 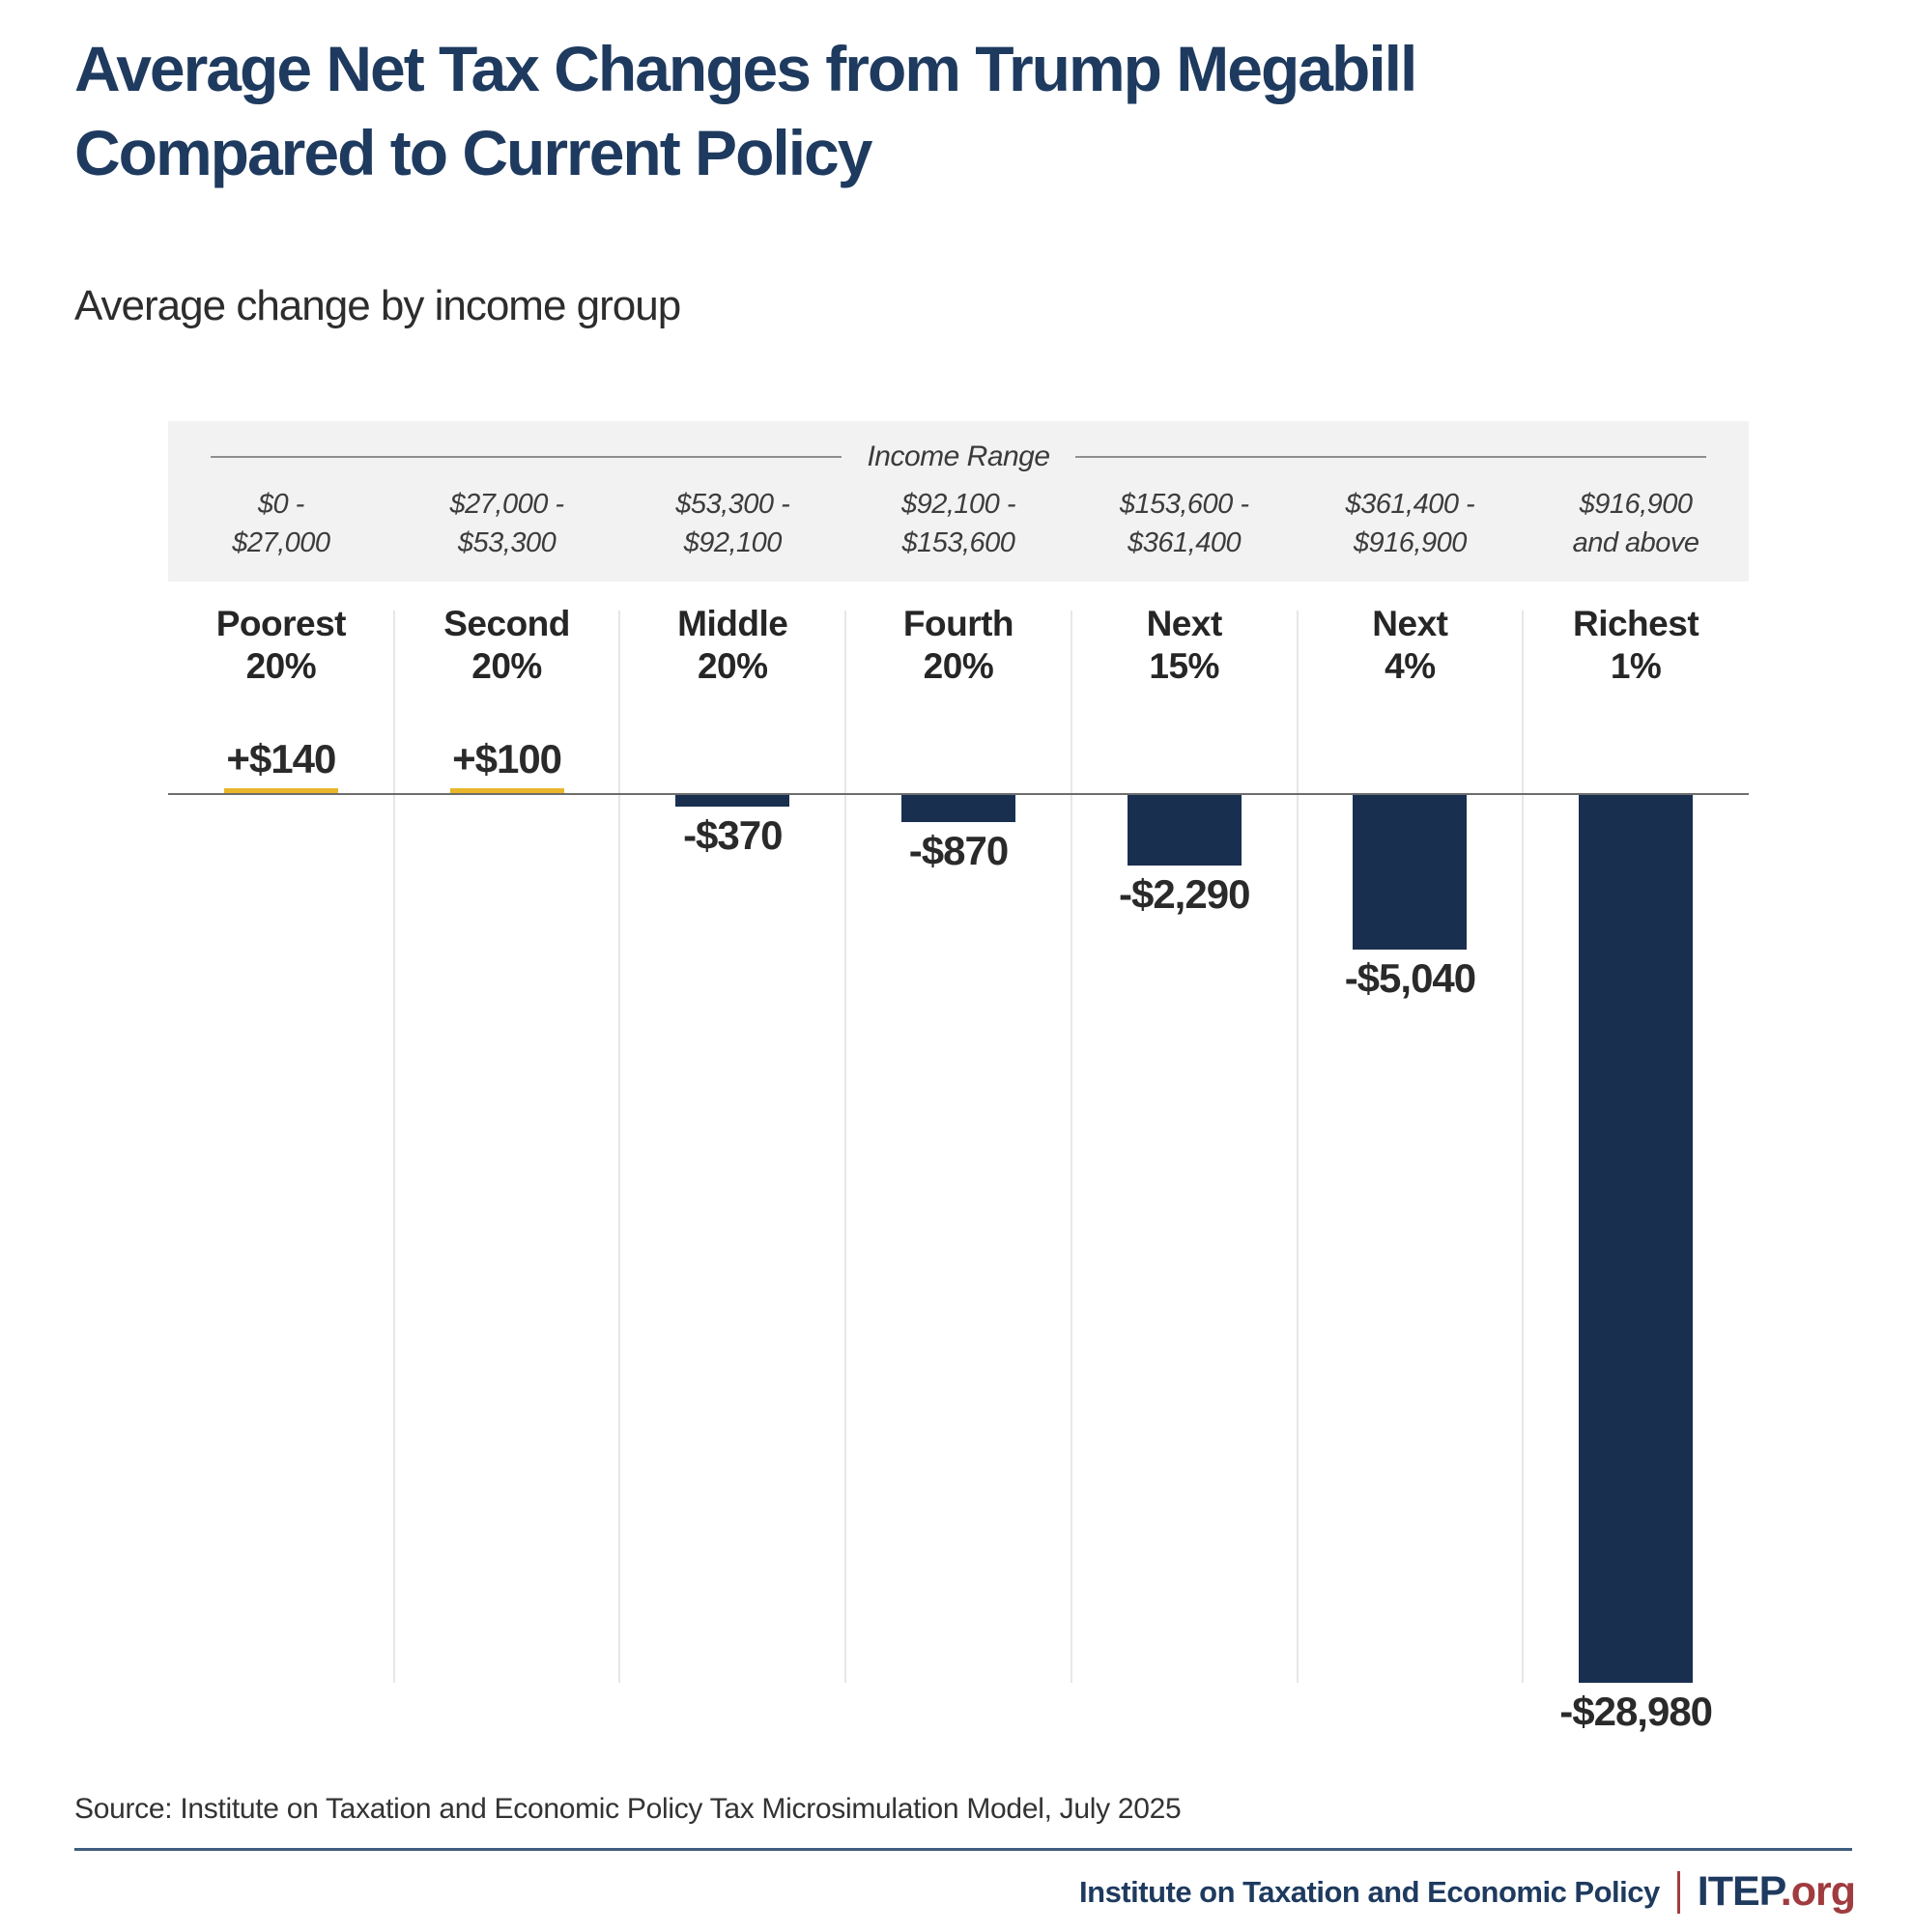 What do you see at coordinates (281, 523) in the screenshot?
I see `income-range-label: $0 - $27,000` at bounding box center [281, 523].